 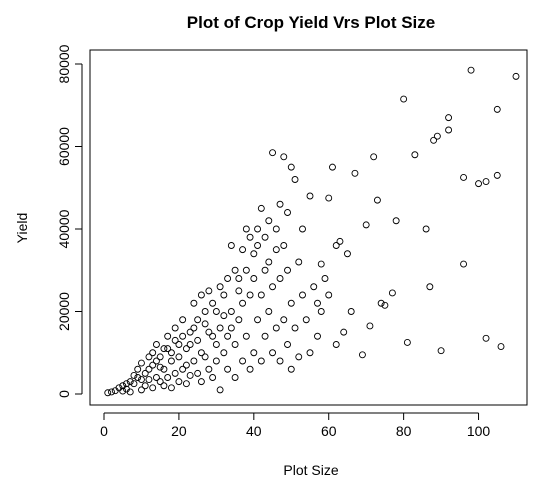 What do you see at coordinates (179, 431) in the screenshot?
I see `x-tick-label: 20` at bounding box center [179, 431].